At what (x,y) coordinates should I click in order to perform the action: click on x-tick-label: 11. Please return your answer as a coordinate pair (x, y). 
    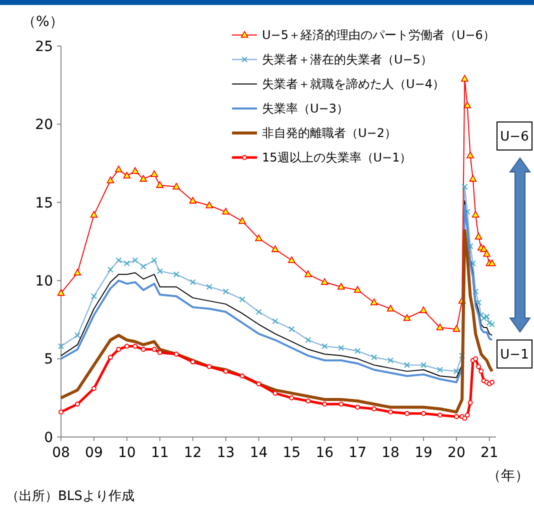
    Looking at the image, I should click on (159, 453).